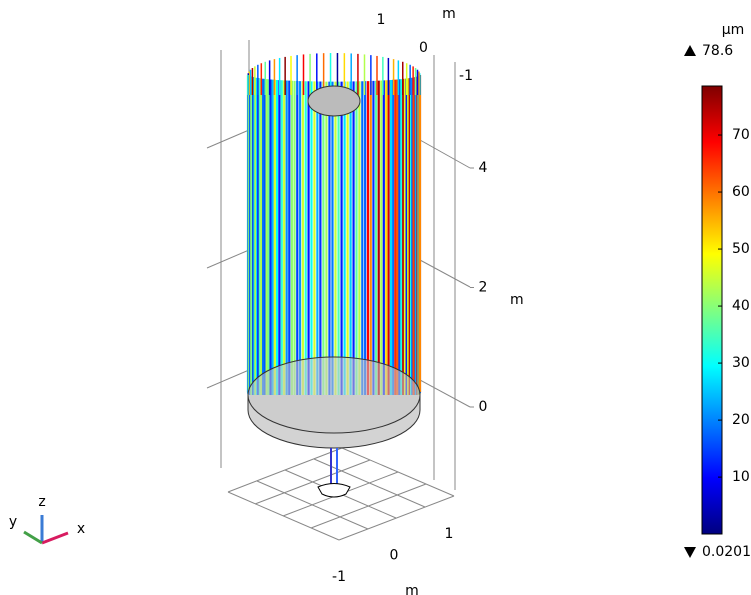 The height and width of the screenshot is (595, 751). What do you see at coordinates (334, 233) in the screenshot?
I see `cylinder-stripes` at bounding box center [334, 233].